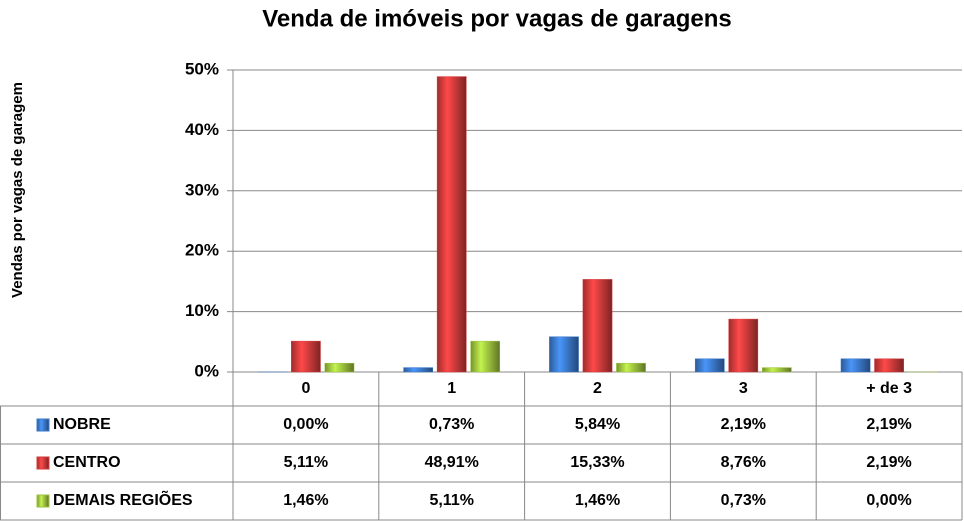  I want to click on chart-title: Venda de imóveis por vagas de garagens, so click(497, 18).